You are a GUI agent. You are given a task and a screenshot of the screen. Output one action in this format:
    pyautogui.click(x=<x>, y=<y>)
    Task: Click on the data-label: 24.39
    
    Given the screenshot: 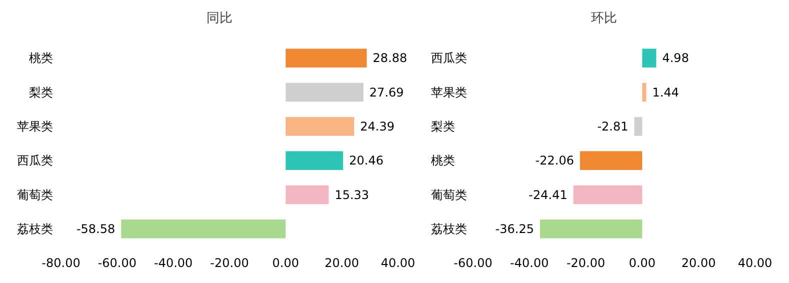 What is the action you would take?
    pyautogui.click(x=377, y=126)
    